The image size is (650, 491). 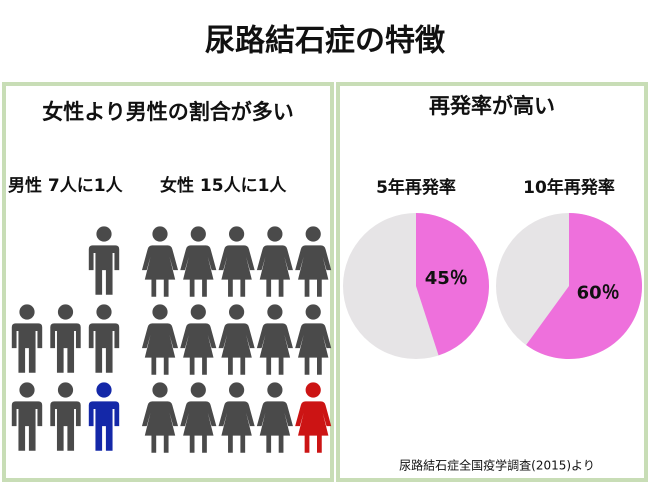 What do you see at coordinates (168, 112) in the screenshot?
I see `left-heading: 女性より男性の割合が多い` at bounding box center [168, 112].